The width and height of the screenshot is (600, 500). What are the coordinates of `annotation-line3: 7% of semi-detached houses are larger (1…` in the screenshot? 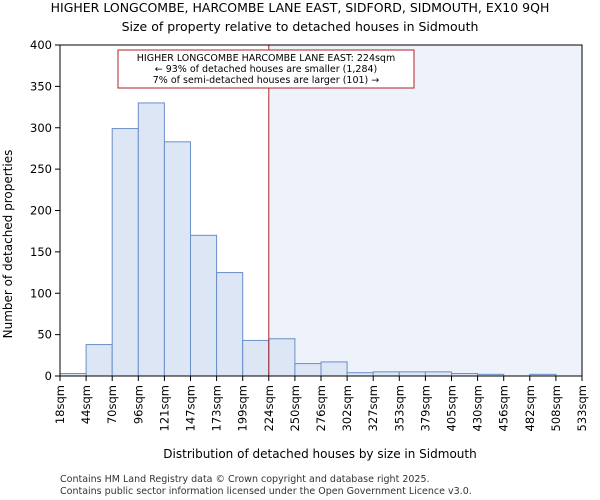 It's located at (266, 80).